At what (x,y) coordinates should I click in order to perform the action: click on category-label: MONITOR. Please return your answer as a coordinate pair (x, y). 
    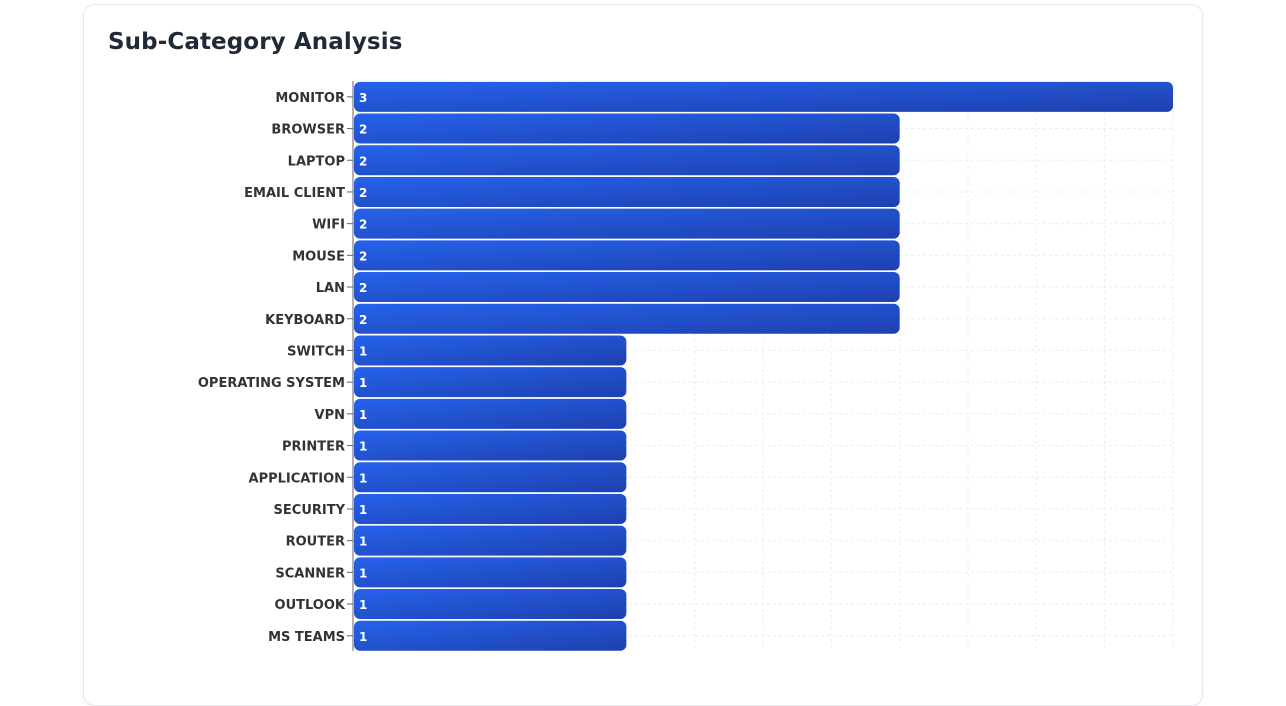
    Looking at the image, I should click on (310, 98).